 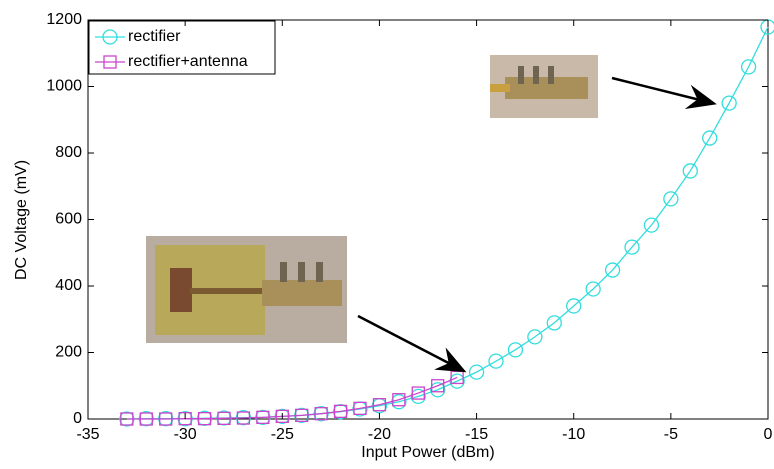 I want to click on x-tick-label: -20, so click(x=379, y=434).